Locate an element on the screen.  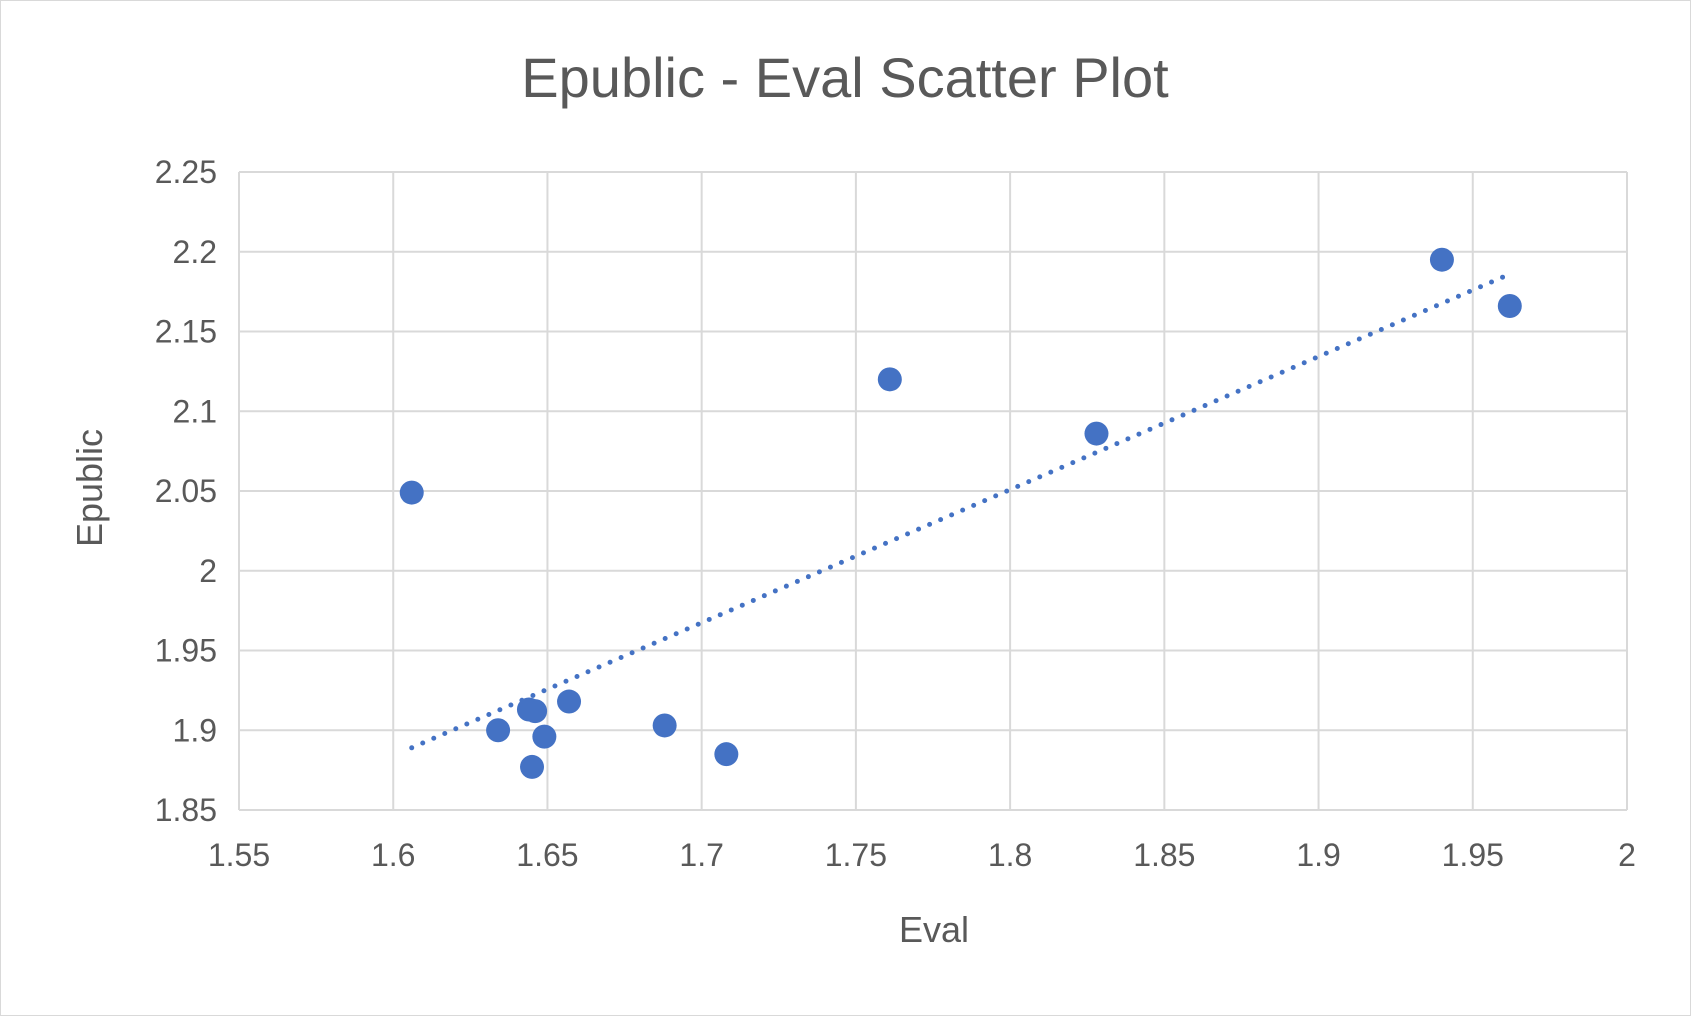
x-tick-label: 1.9 is located at coordinates (1318, 855).